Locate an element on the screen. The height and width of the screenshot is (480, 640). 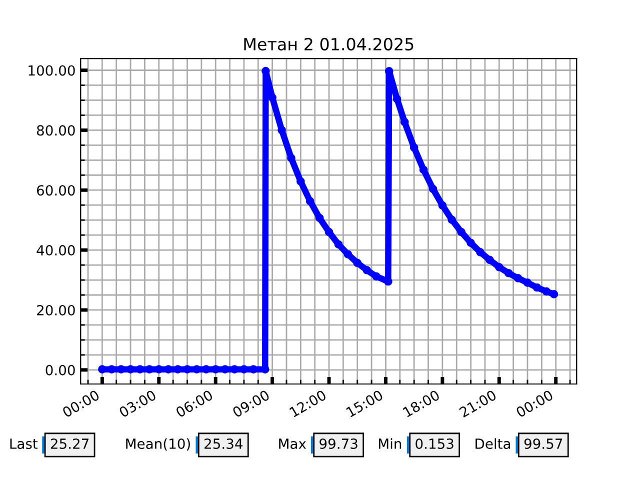
text: Min is located at coordinates (390, 443).